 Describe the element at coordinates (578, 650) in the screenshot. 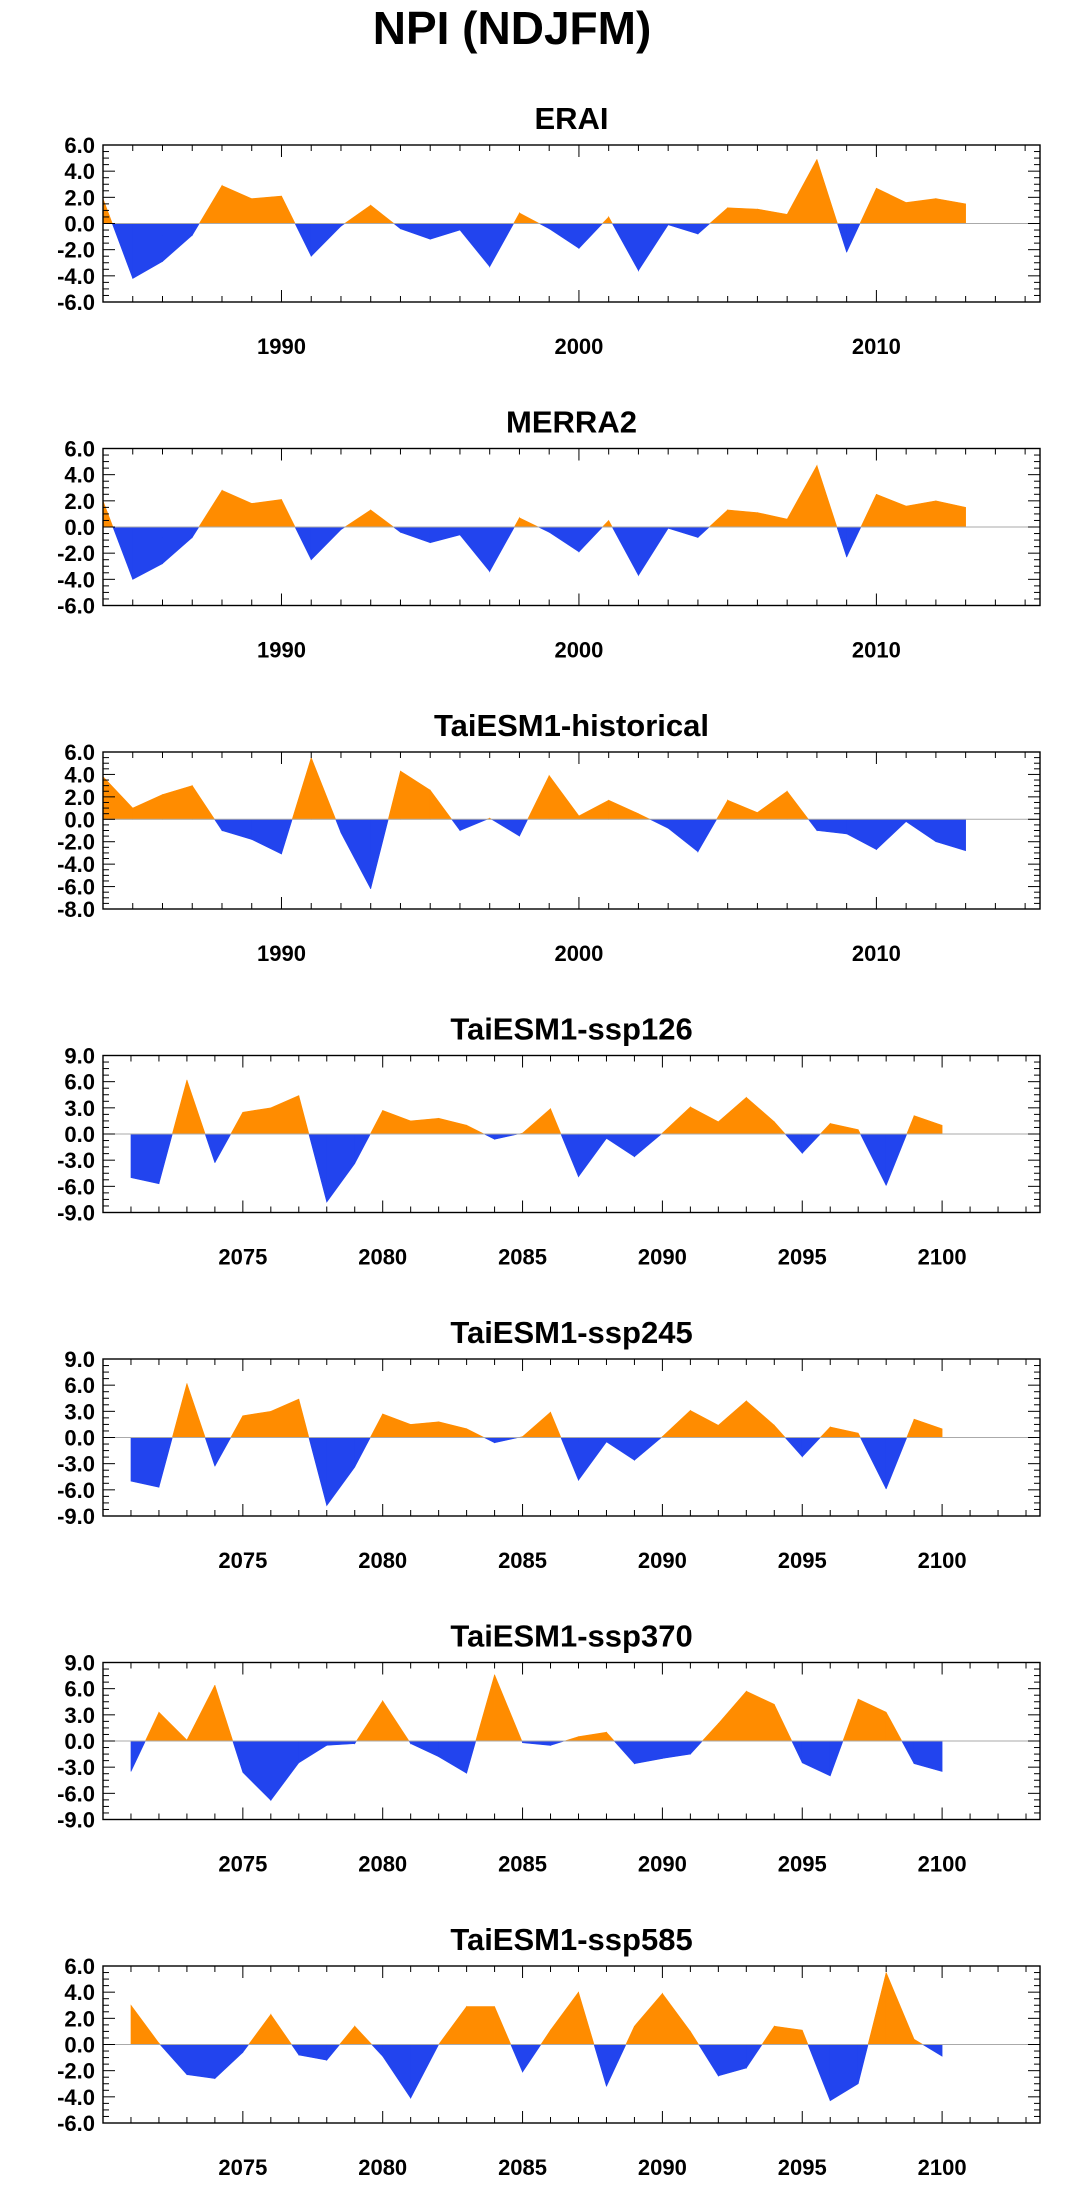

I see `x-tick-label: 2000` at that location.